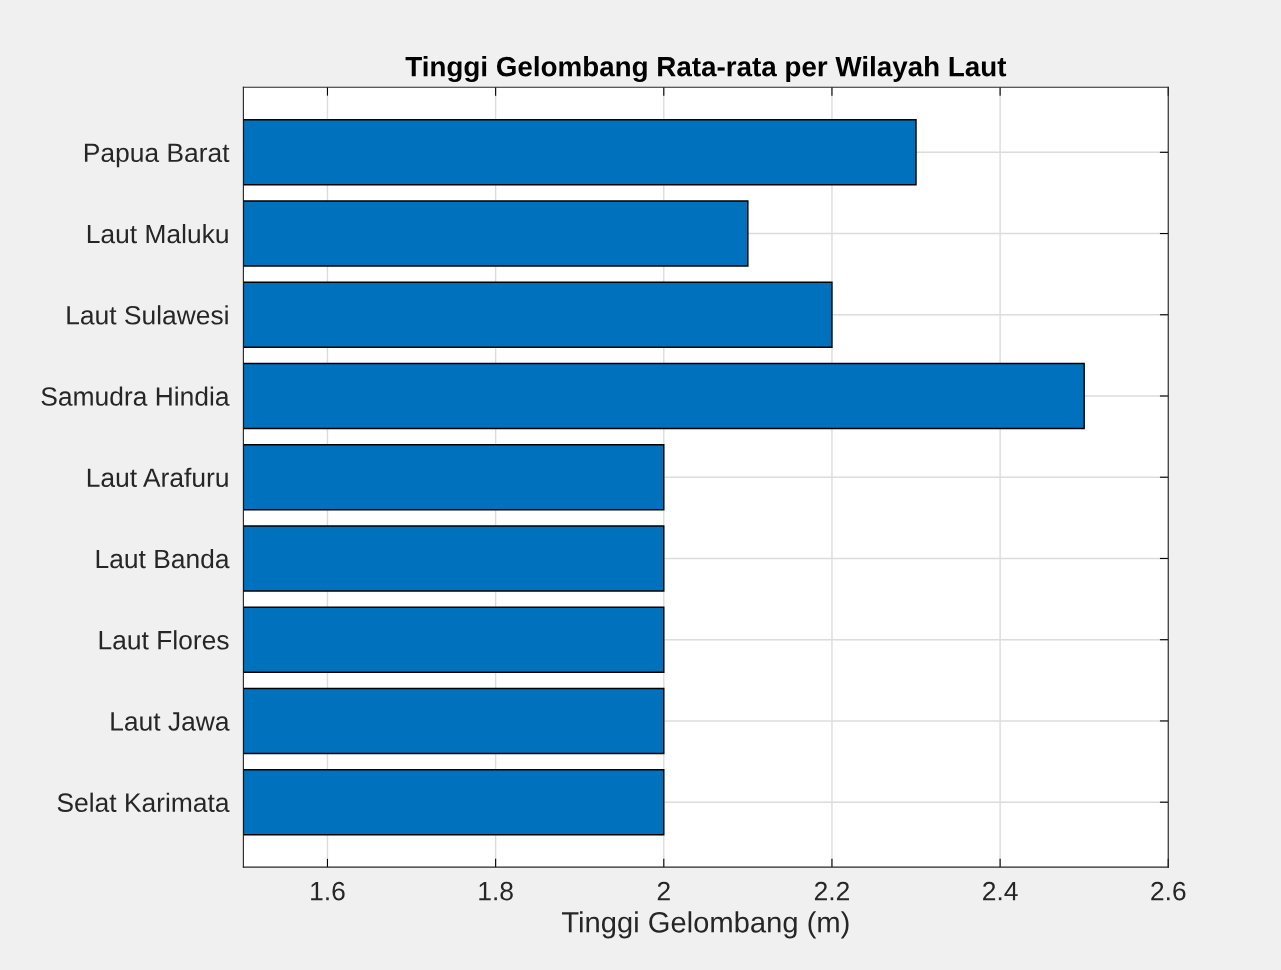 Image resolution: width=1281 pixels, height=970 pixels. What do you see at coordinates (135, 396) in the screenshot?
I see `y-tick-label: Samudra Hindia` at bounding box center [135, 396].